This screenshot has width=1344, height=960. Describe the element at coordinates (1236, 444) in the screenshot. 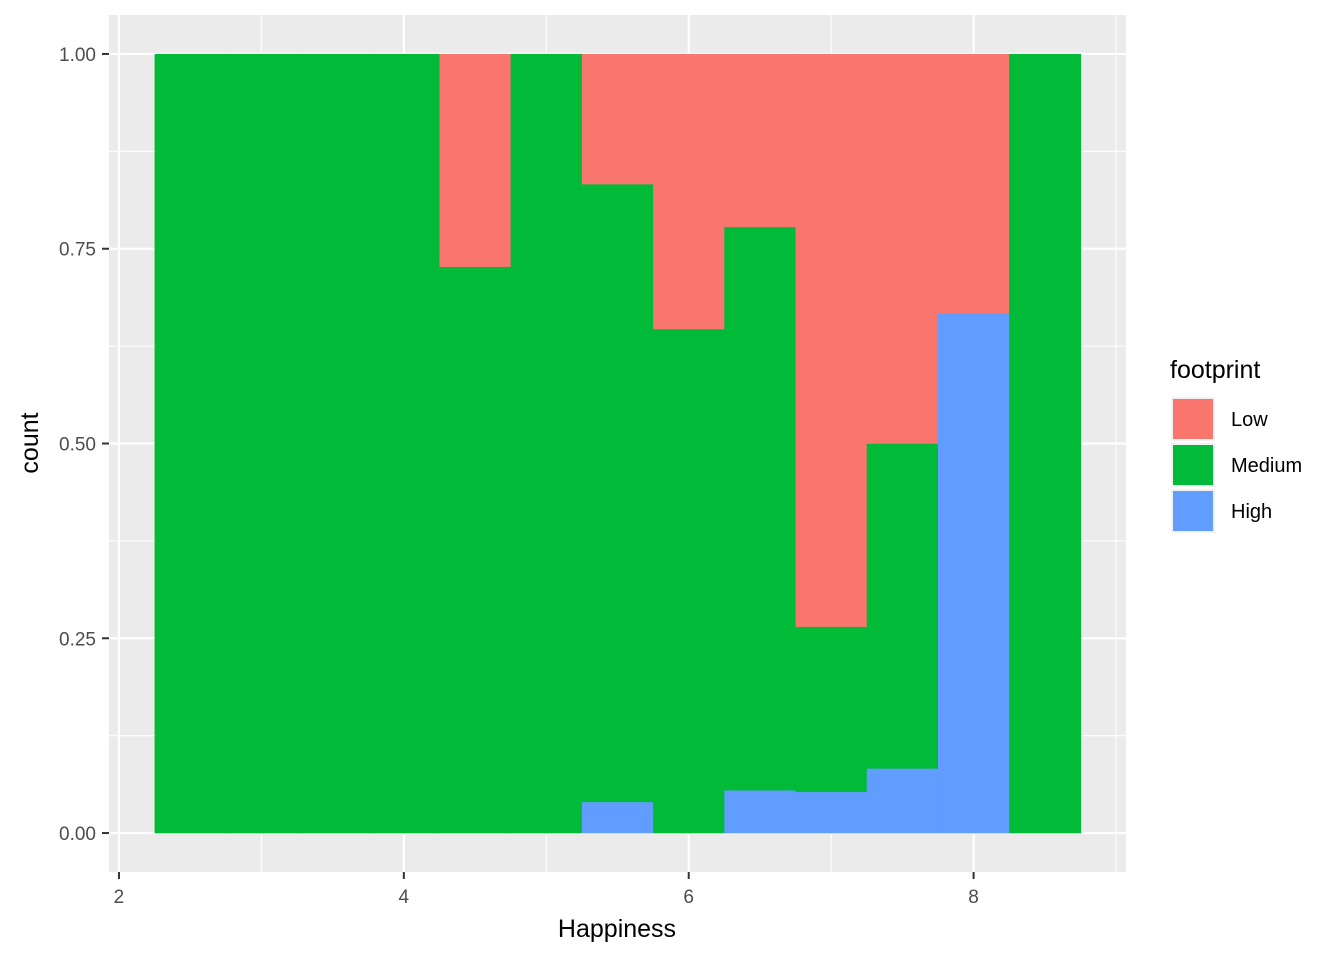

I see `legend: footprint Low Medium High` at that location.